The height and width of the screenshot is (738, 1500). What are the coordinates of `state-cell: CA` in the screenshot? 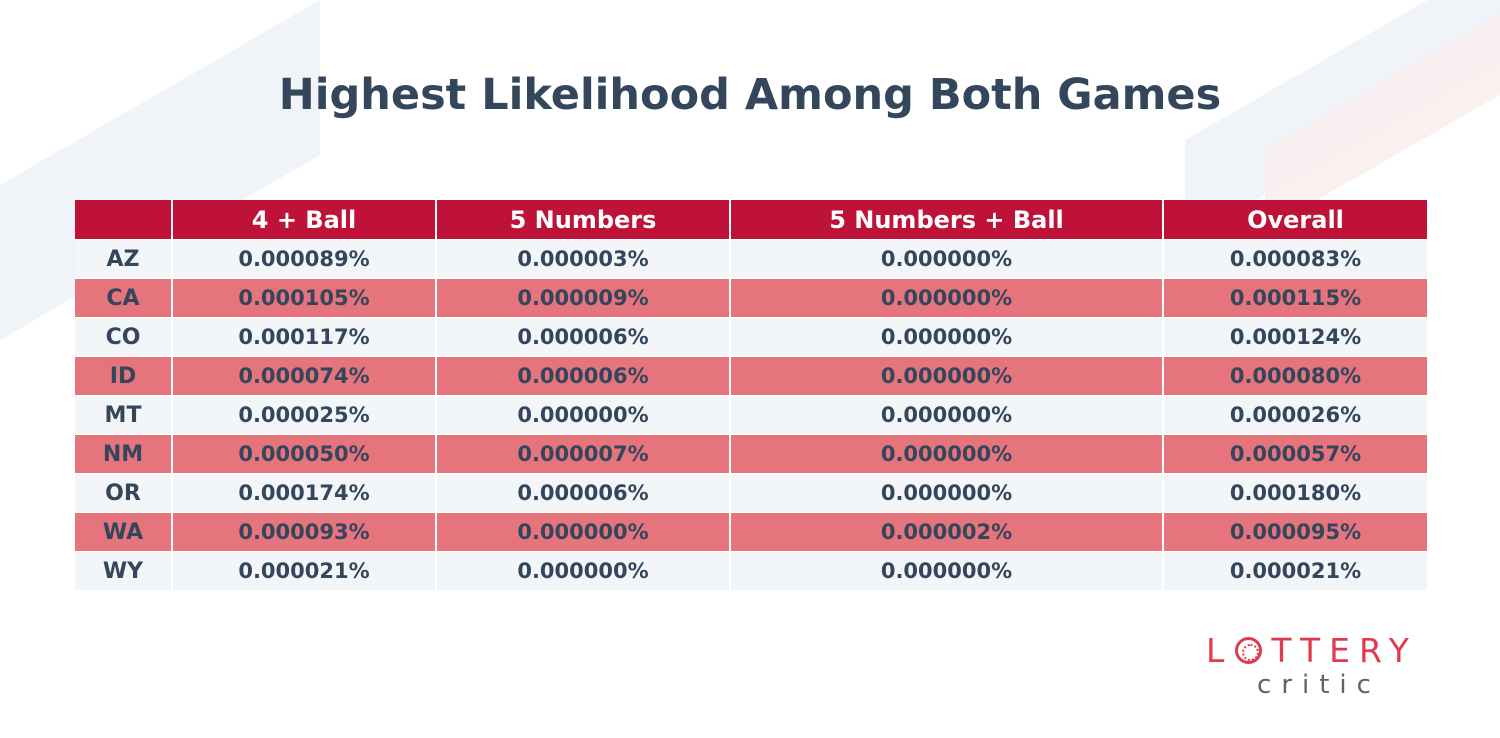 It's located at (123, 298).